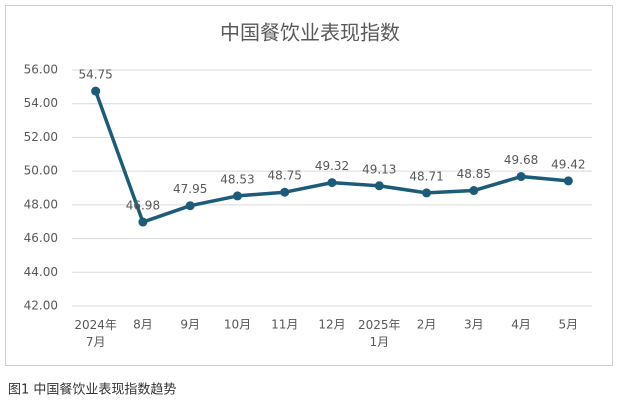 The width and height of the screenshot is (619, 404). I want to click on data-label: 49.13, so click(379, 169).